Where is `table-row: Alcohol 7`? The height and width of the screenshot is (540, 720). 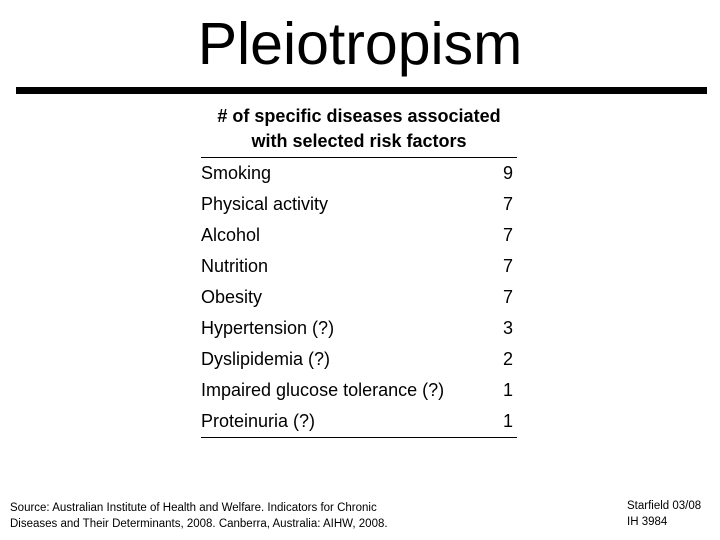 table-row: Alcohol 7 is located at coordinates (359, 235).